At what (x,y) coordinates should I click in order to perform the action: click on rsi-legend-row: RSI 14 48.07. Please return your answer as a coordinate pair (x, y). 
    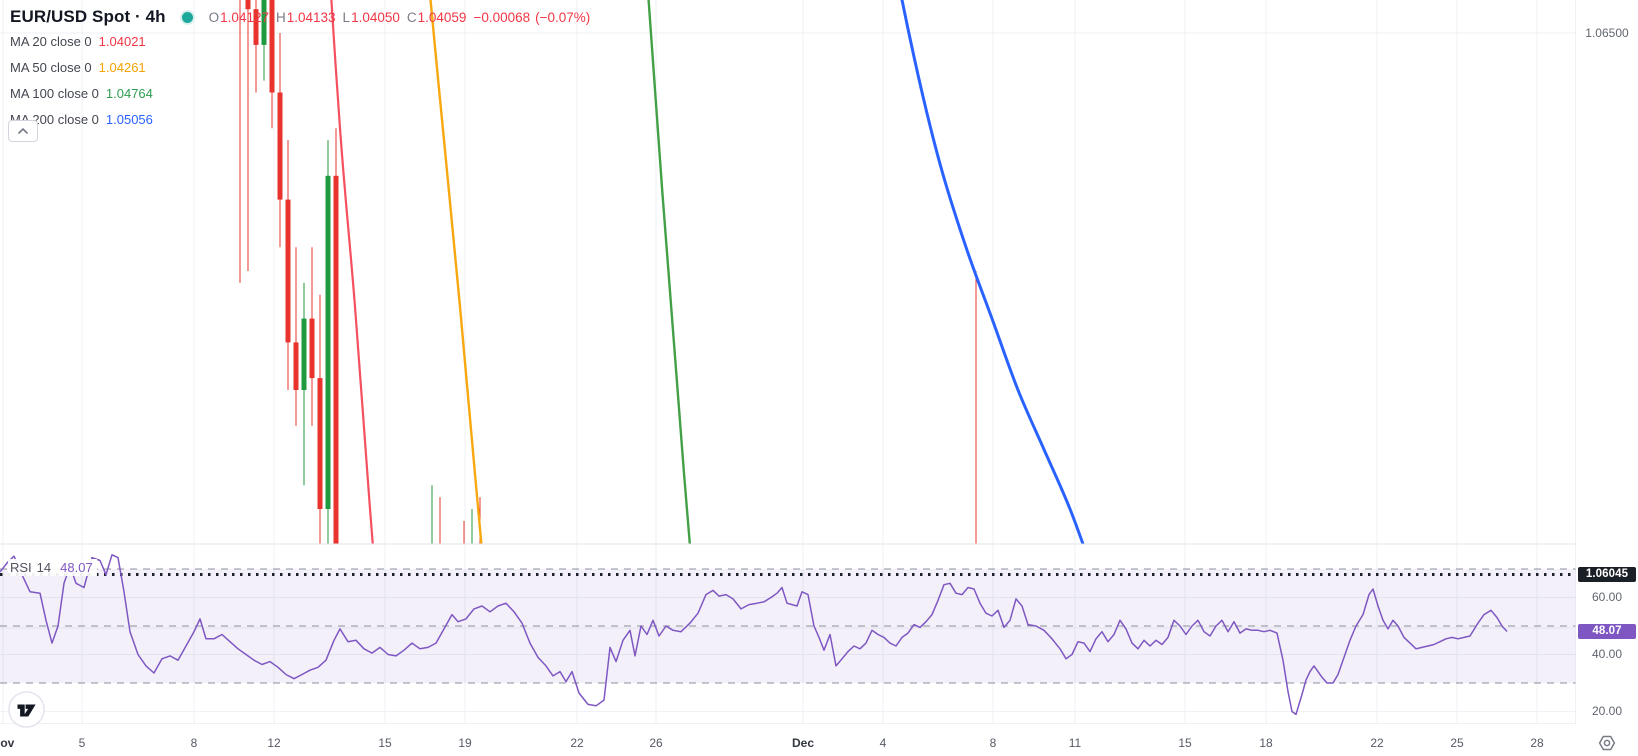
    Looking at the image, I should click on (52, 567).